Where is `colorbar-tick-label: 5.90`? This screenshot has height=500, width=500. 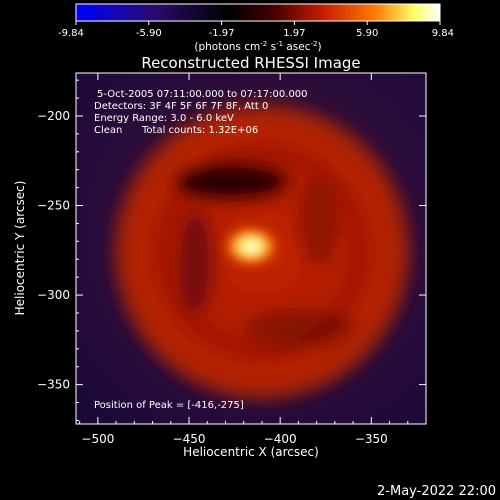 colorbar-tick-label: 5.90 is located at coordinates (367, 33).